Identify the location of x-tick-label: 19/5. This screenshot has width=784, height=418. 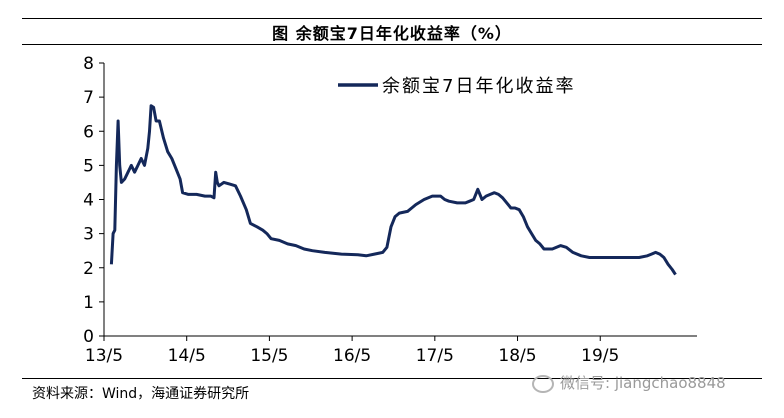
(600, 356).